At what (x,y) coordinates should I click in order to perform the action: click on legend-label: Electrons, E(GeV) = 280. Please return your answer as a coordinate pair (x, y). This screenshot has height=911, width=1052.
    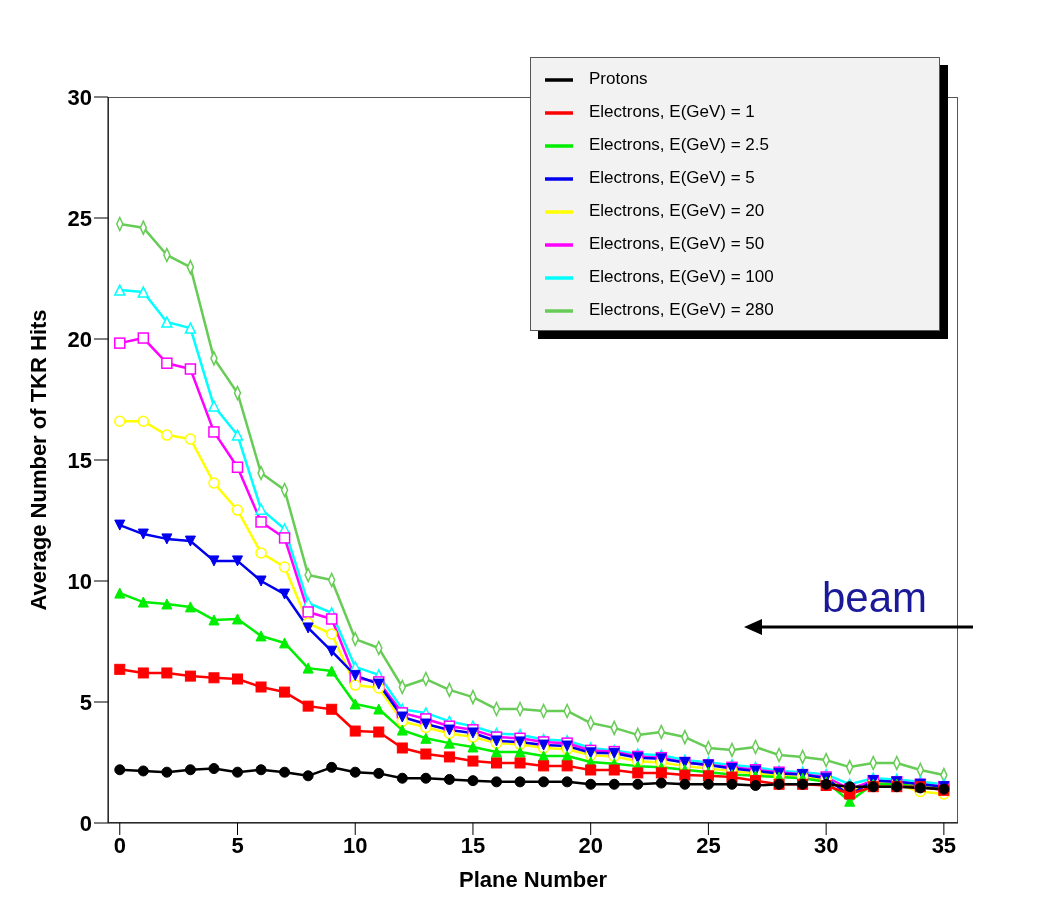
    Looking at the image, I should click on (682, 310).